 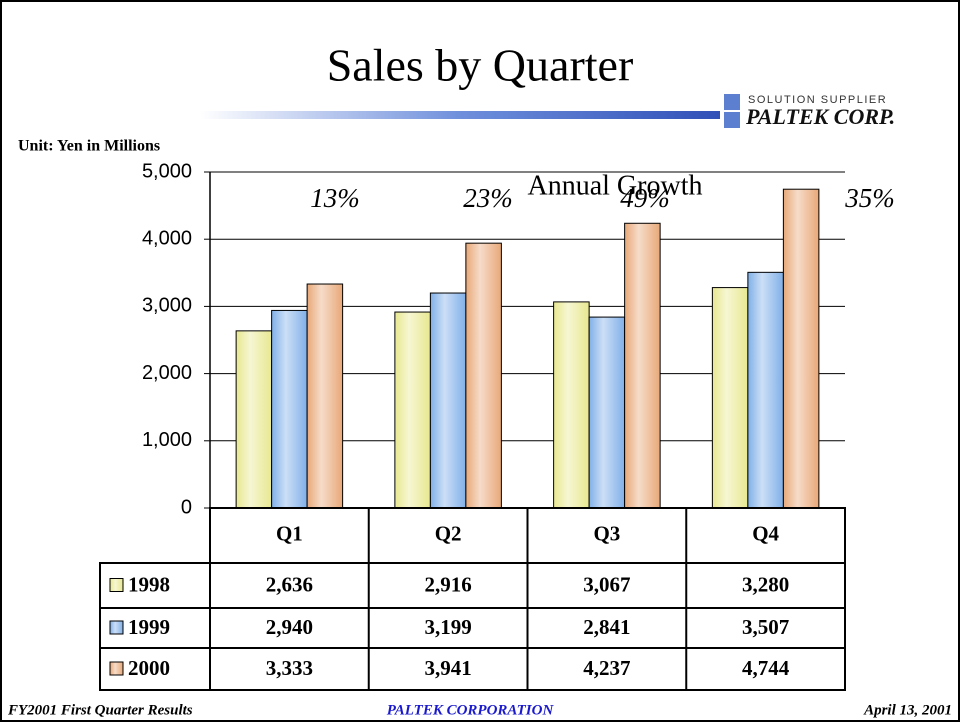 What do you see at coordinates (89, 146) in the screenshot?
I see `unit-label: Unit: Yen in Millions` at bounding box center [89, 146].